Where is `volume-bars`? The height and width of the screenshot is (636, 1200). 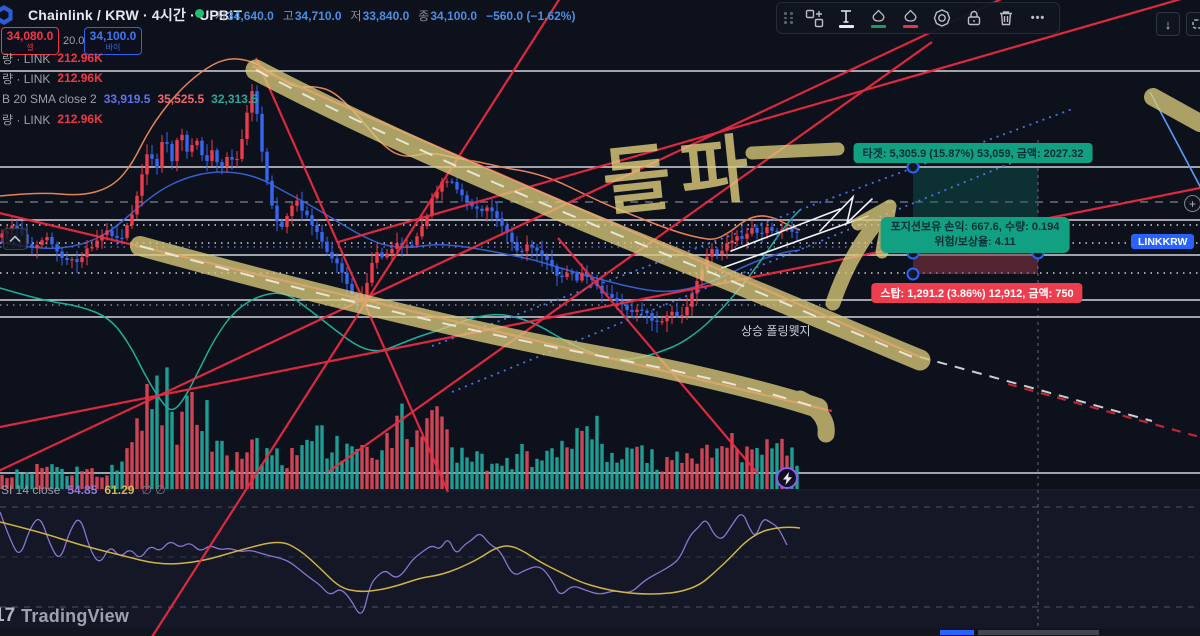 volume-bars is located at coordinates (399, 428).